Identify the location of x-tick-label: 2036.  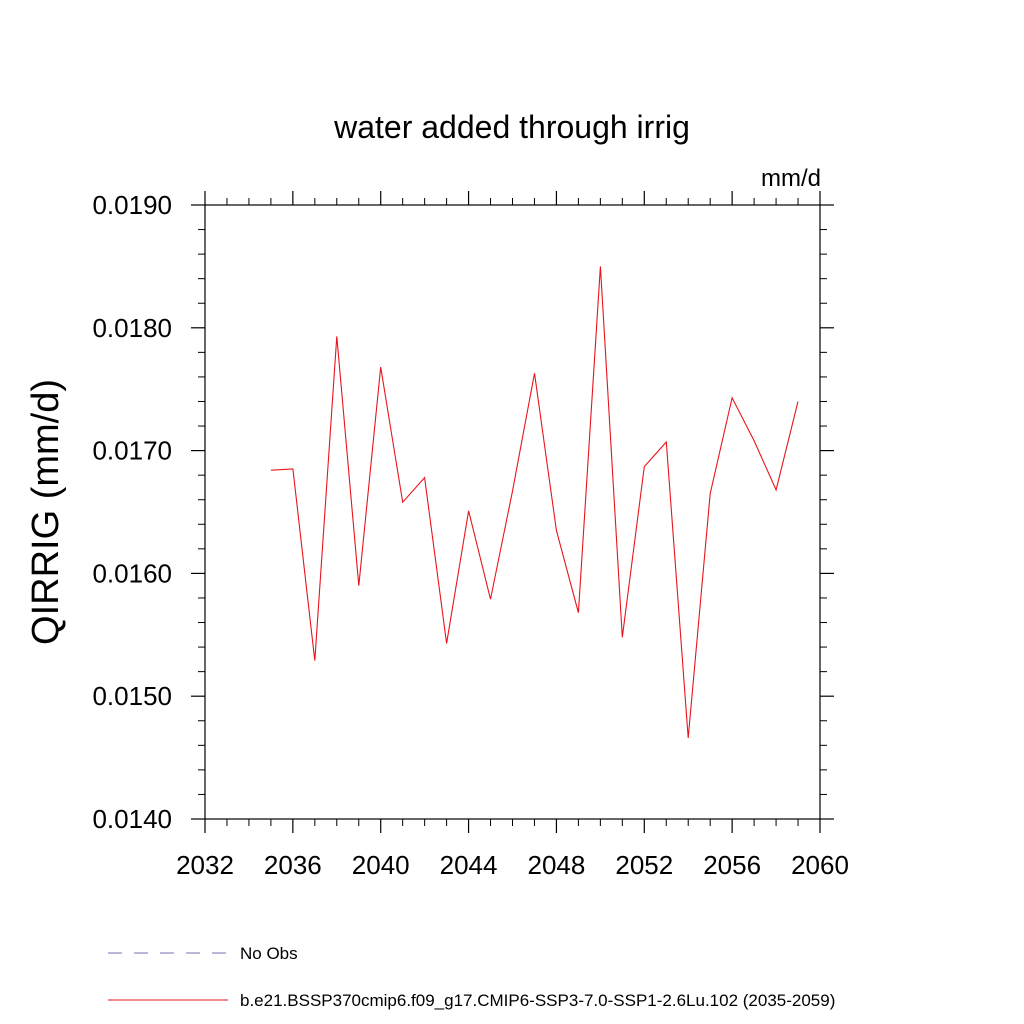
(293, 865).